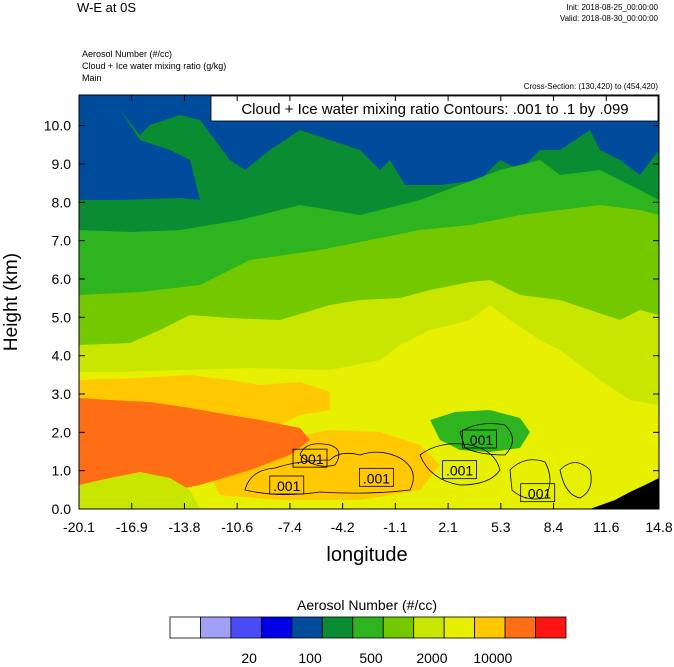  What do you see at coordinates (132, 527) in the screenshot?
I see `x-tick-label: -16.9` at bounding box center [132, 527].